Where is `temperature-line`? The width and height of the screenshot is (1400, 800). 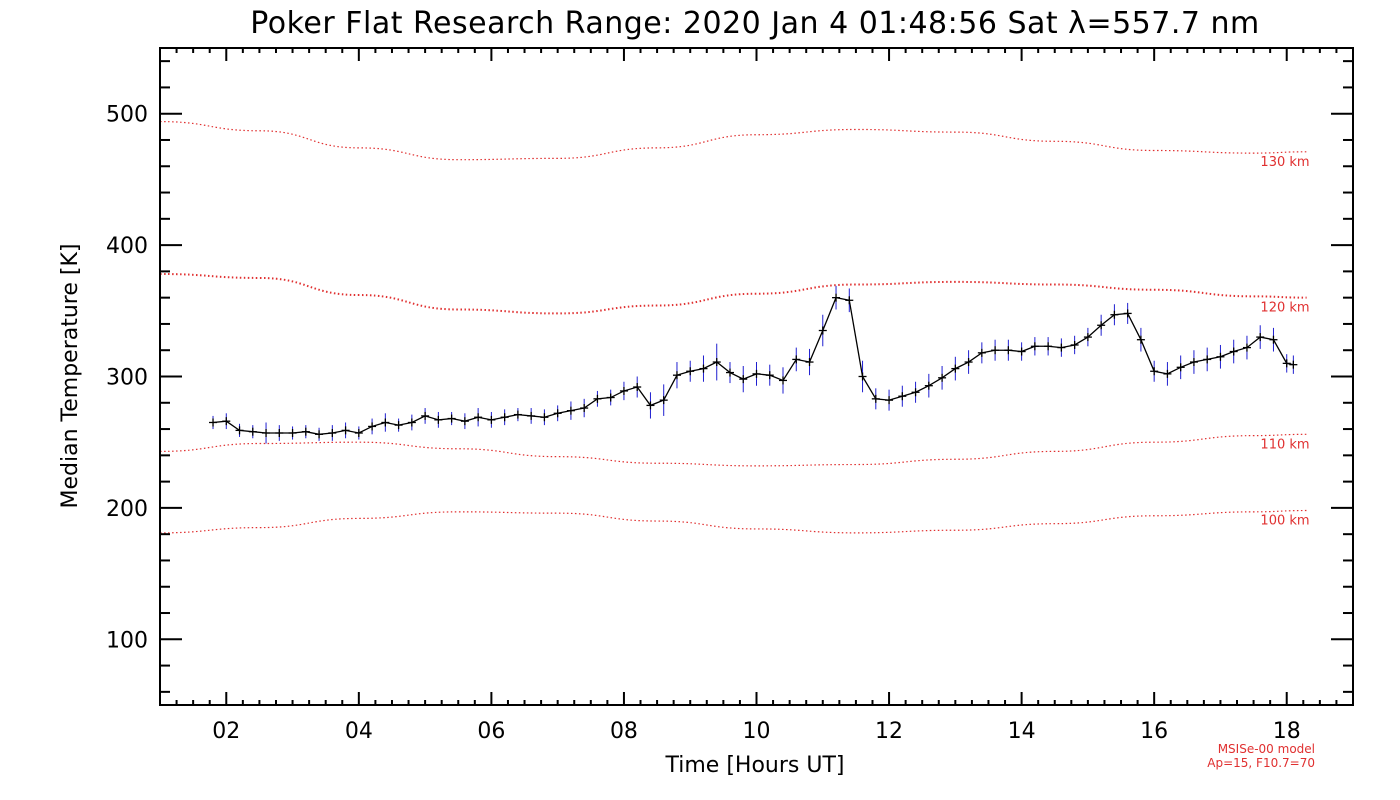 temperature-line is located at coordinates (753, 365).